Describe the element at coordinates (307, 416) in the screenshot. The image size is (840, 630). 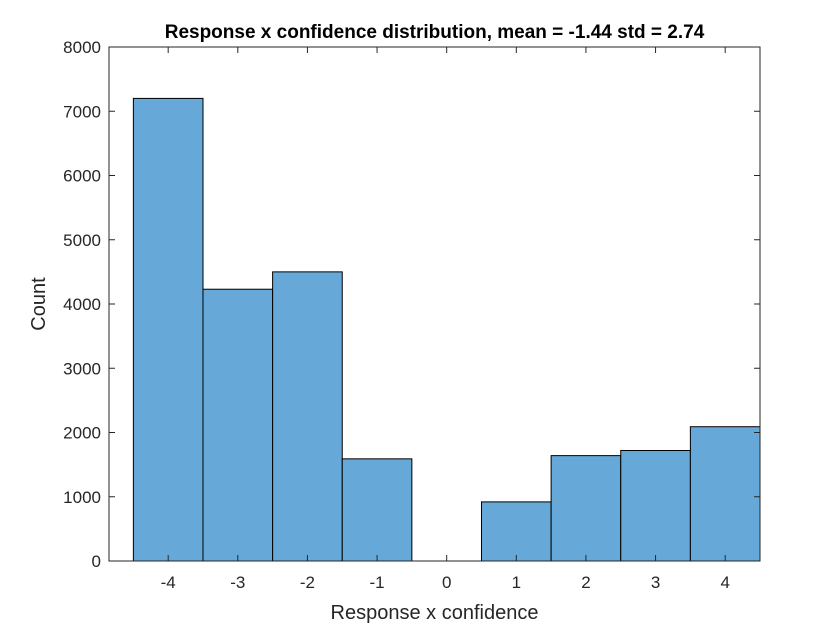
I see `bar--2` at that location.